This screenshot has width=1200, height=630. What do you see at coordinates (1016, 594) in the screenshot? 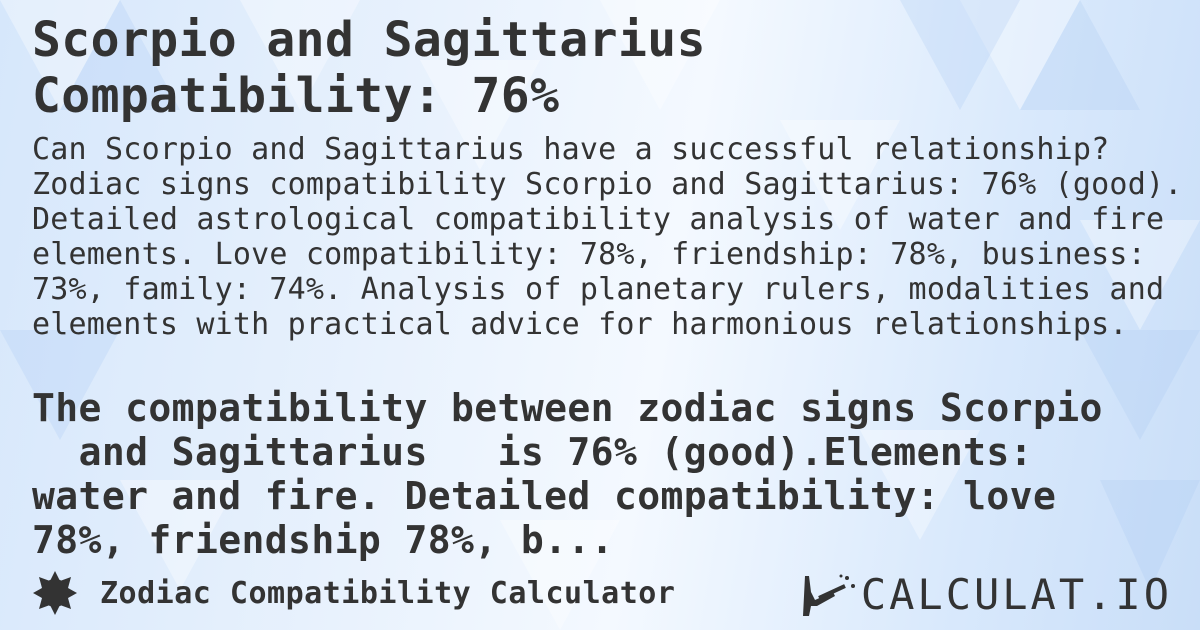
I see `logo-text: CALCULAT.IO` at bounding box center [1016, 594].